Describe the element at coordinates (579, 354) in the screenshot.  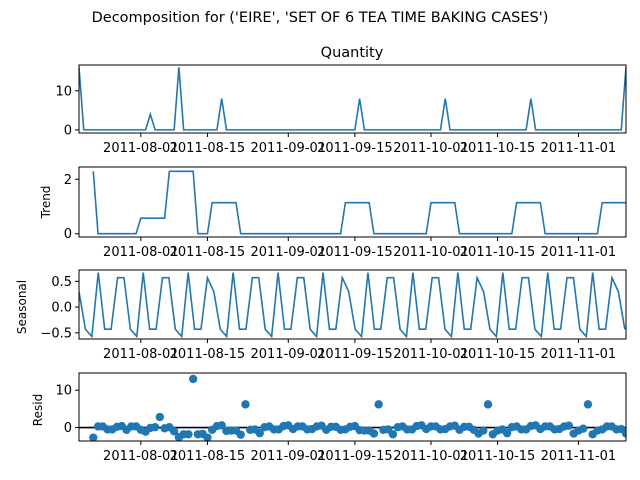
I see `seasonal-xtick-label: 2011-11-01` at that location.